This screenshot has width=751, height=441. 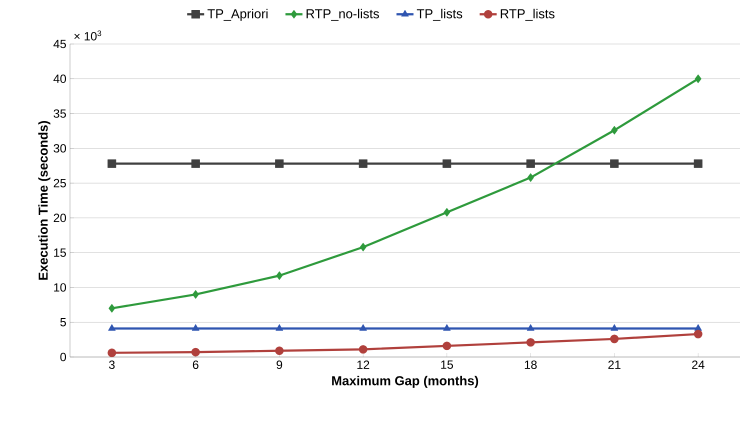 I want to click on y-tick-label: 10, so click(x=60, y=287).